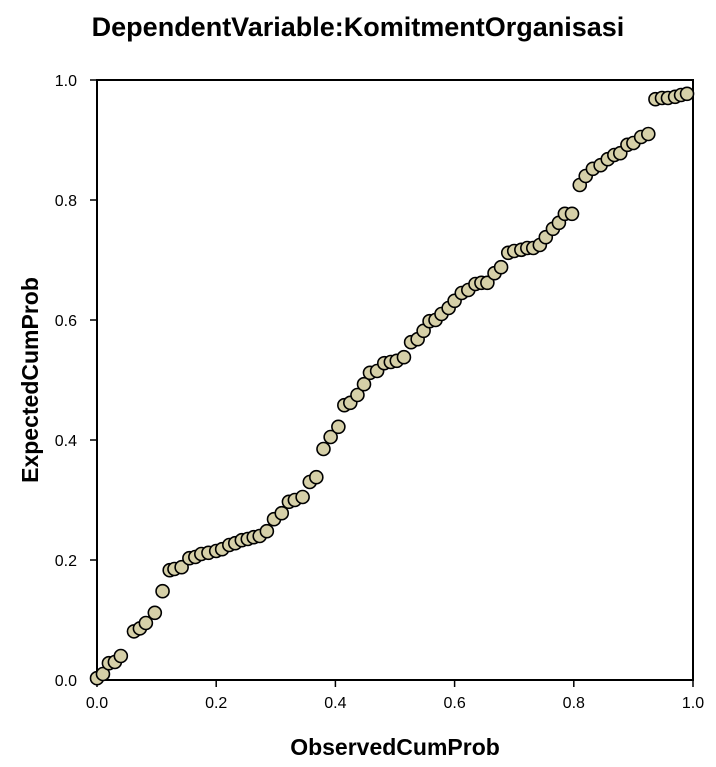 The height and width of the screenshot is (767, 716). Describe the element at coordinates (395, 747) in the screenshot. I see `x-axis-title: ObservedCumProb` at that location.